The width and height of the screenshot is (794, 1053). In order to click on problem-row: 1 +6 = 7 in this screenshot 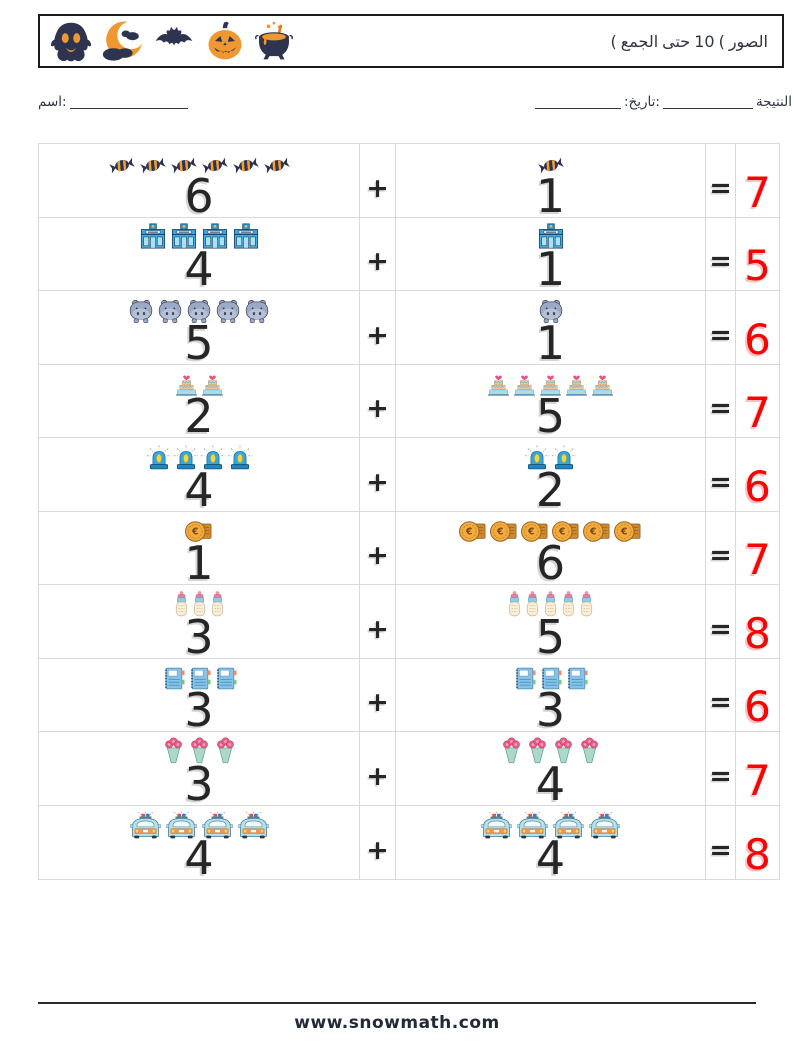, I will do `click(409, 550)`.